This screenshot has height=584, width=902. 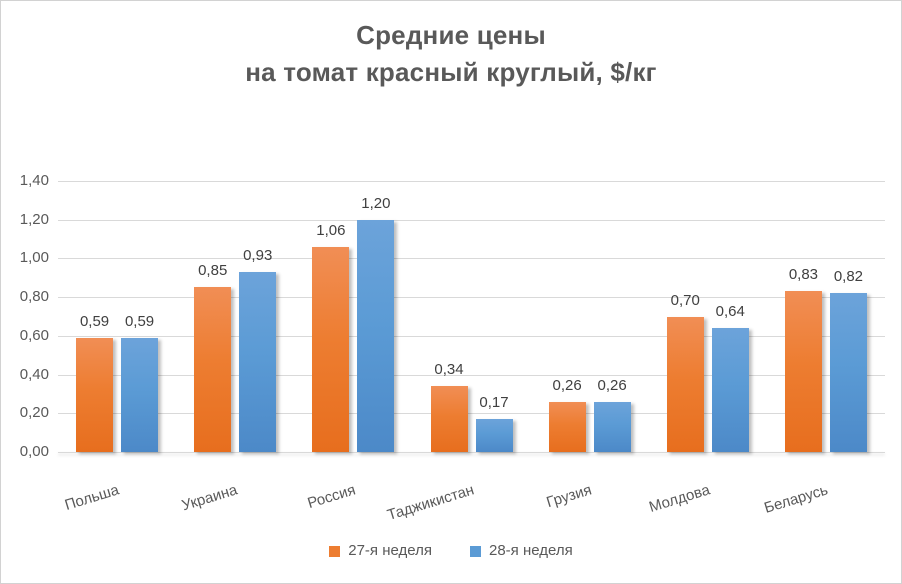 What do you see at coordinates (140, 394) in the screenshot?
I see `bar-28-я неделя-Польша` at bounding box center [140, 394].